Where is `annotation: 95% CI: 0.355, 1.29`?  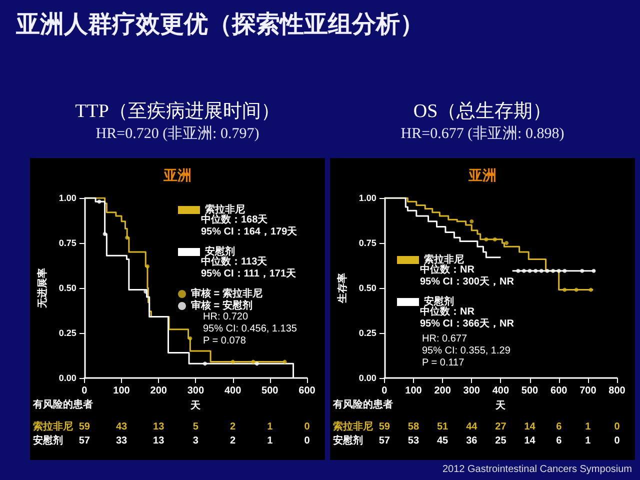 annotation: 95% CI: 0.355, 1.29 is located at coordinates (466, 351).